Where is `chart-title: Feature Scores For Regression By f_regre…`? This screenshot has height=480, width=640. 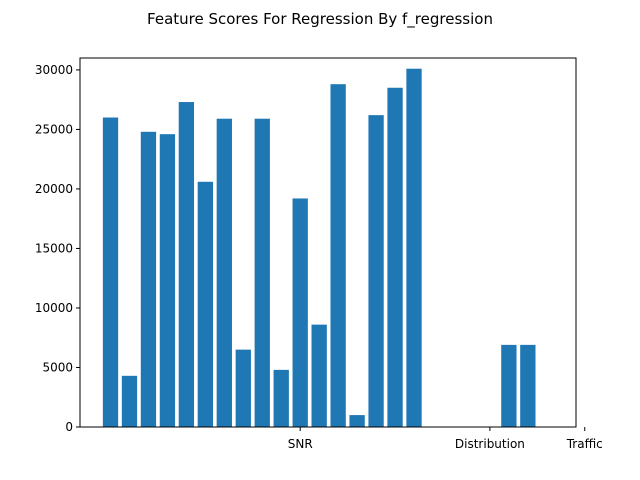 chart-title: Feature Scores For Regression By f_regre… is located at coordinates (320, 19).